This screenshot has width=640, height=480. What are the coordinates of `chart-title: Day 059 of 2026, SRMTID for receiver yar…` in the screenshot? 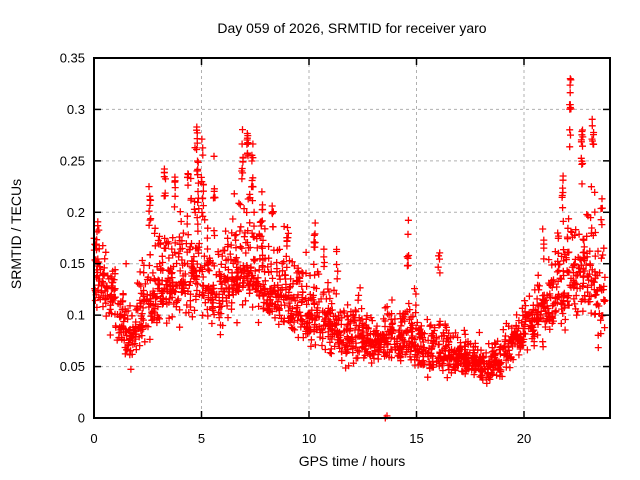 It's located at (351, 28).